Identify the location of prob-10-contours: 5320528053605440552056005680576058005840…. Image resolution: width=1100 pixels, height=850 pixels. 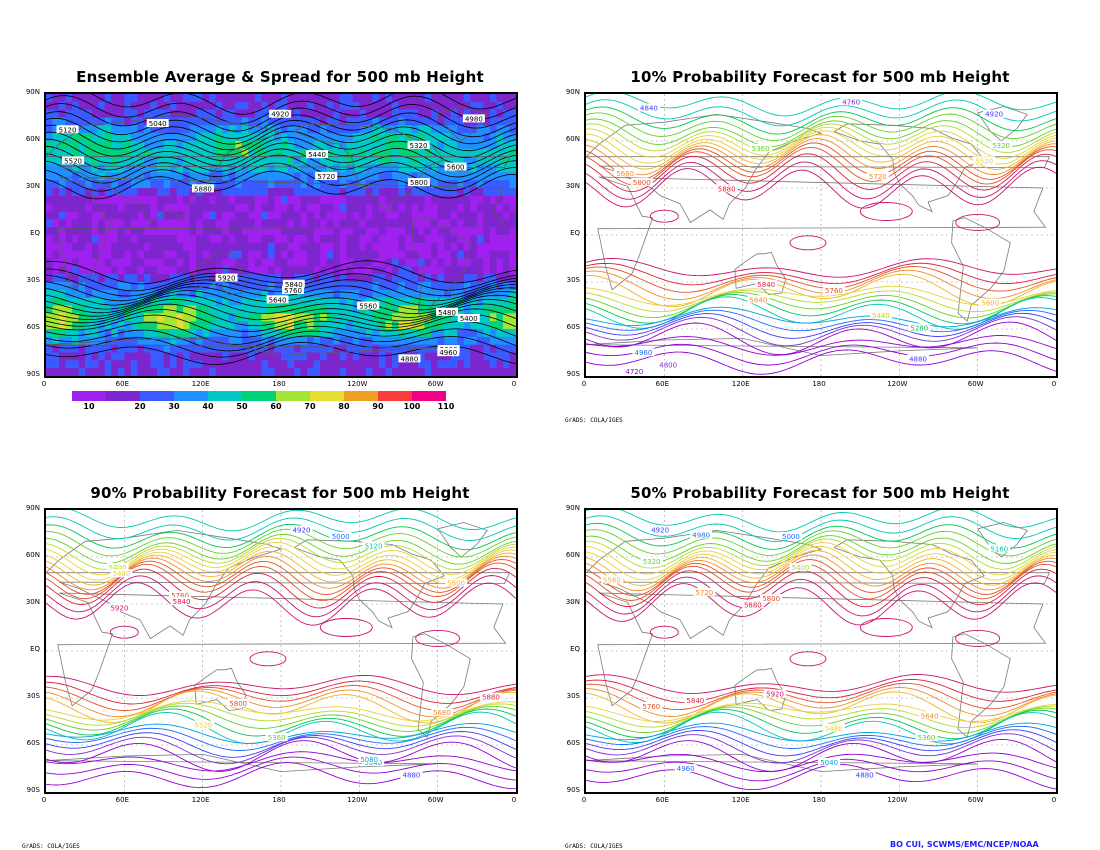
(821, 235).